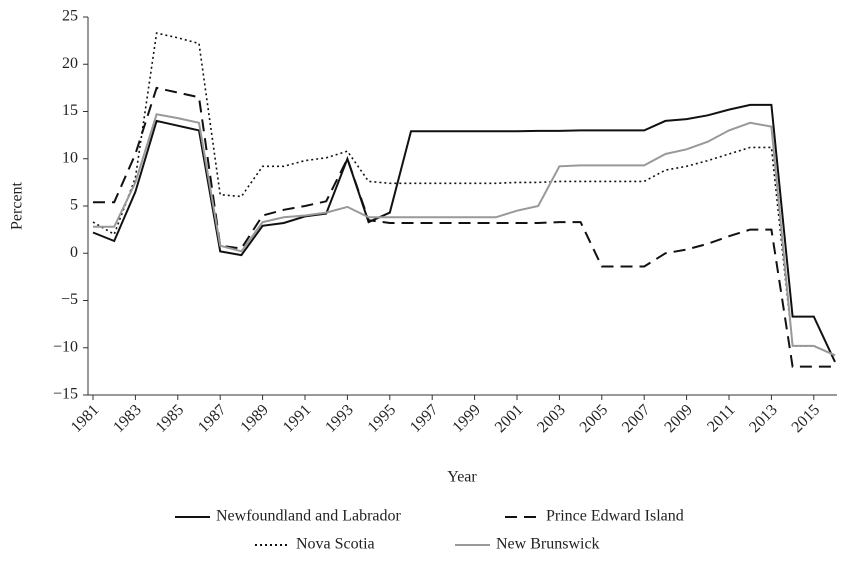 The width and height of the screenshot is (845, 565). What do you see at coordinates (74, 252) in the screenshot?
I see `y-tick-label: 0` at bounding box center [74, 252].